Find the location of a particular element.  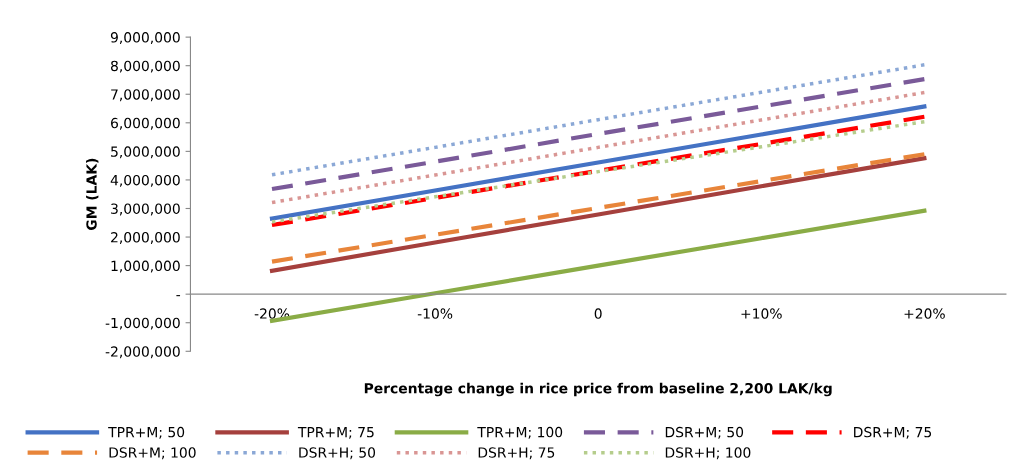

legend-label: TPR+M; 100 is located at coordinates (520, 432).